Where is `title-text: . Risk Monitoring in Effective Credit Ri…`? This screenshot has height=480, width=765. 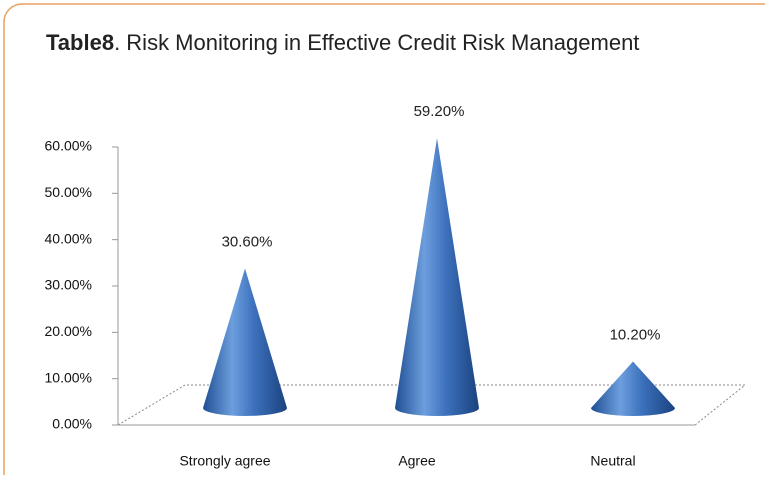 title-text: . Risk Monitoring in Effective Credit Ri… is located at coordinates (376, 42).